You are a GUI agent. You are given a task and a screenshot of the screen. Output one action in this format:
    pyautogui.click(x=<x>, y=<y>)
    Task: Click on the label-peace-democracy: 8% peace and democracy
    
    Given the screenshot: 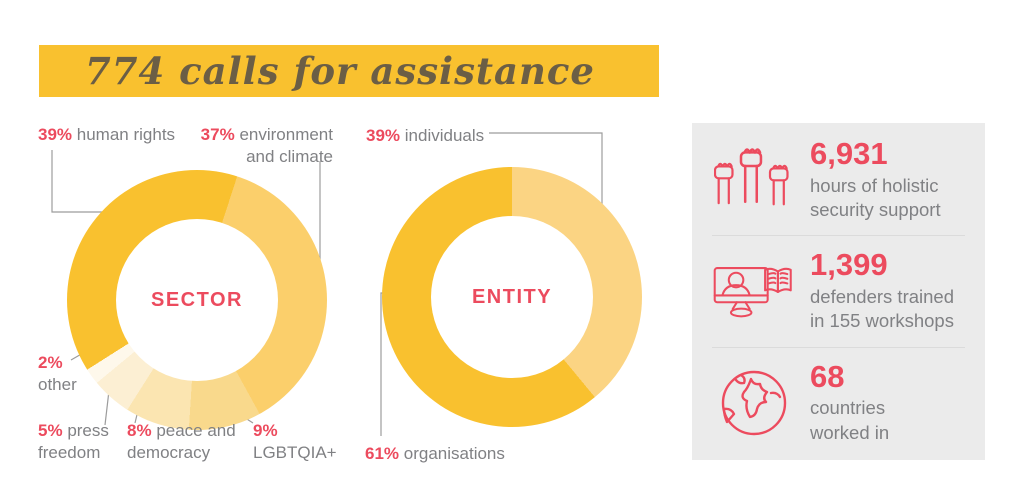 What is the action you would take?
    pyautogui.click(x=181, y=442)
    